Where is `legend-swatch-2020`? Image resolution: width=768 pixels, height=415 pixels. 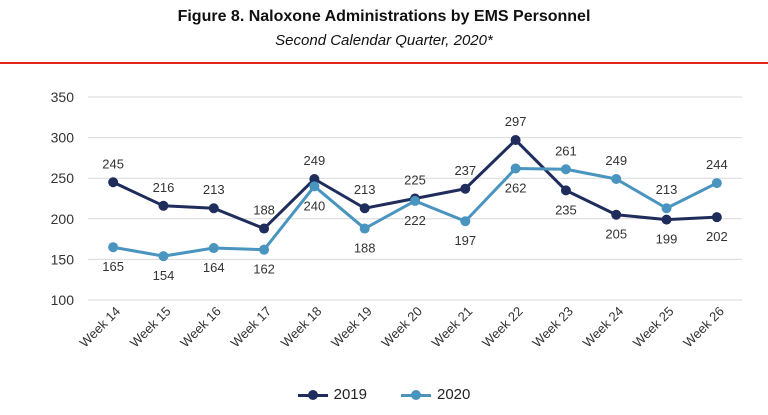 legend-swatch-2020 is located at coordinates (416, 394).